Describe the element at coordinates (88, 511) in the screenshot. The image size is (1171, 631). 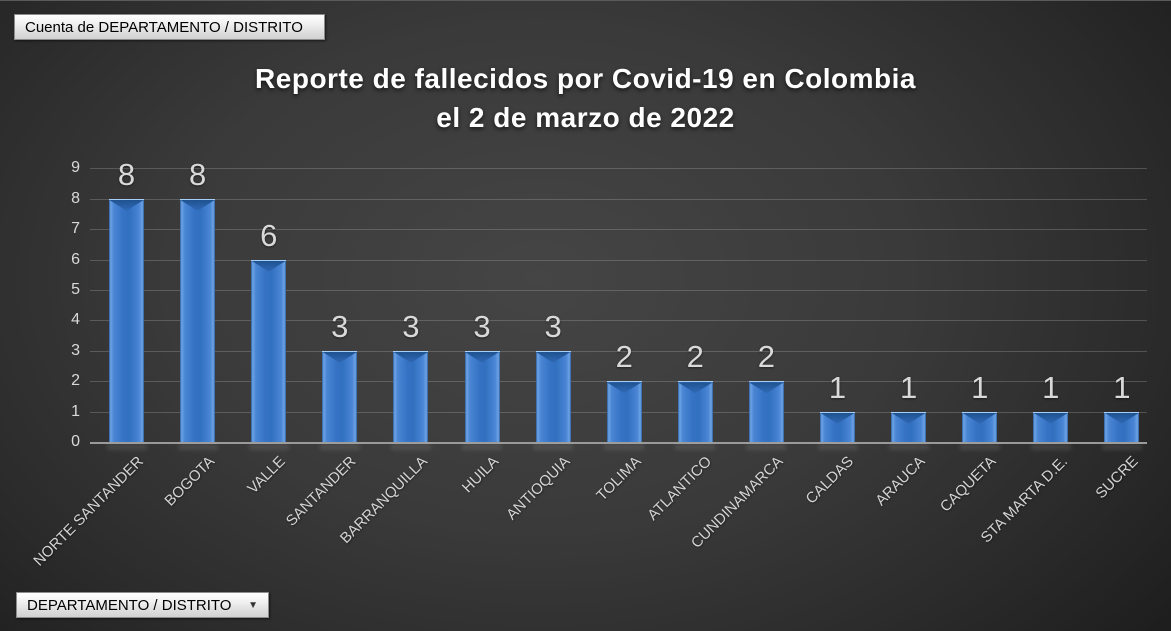
I see `x-axis-category-label: NORTE SANTANDER` at that location.